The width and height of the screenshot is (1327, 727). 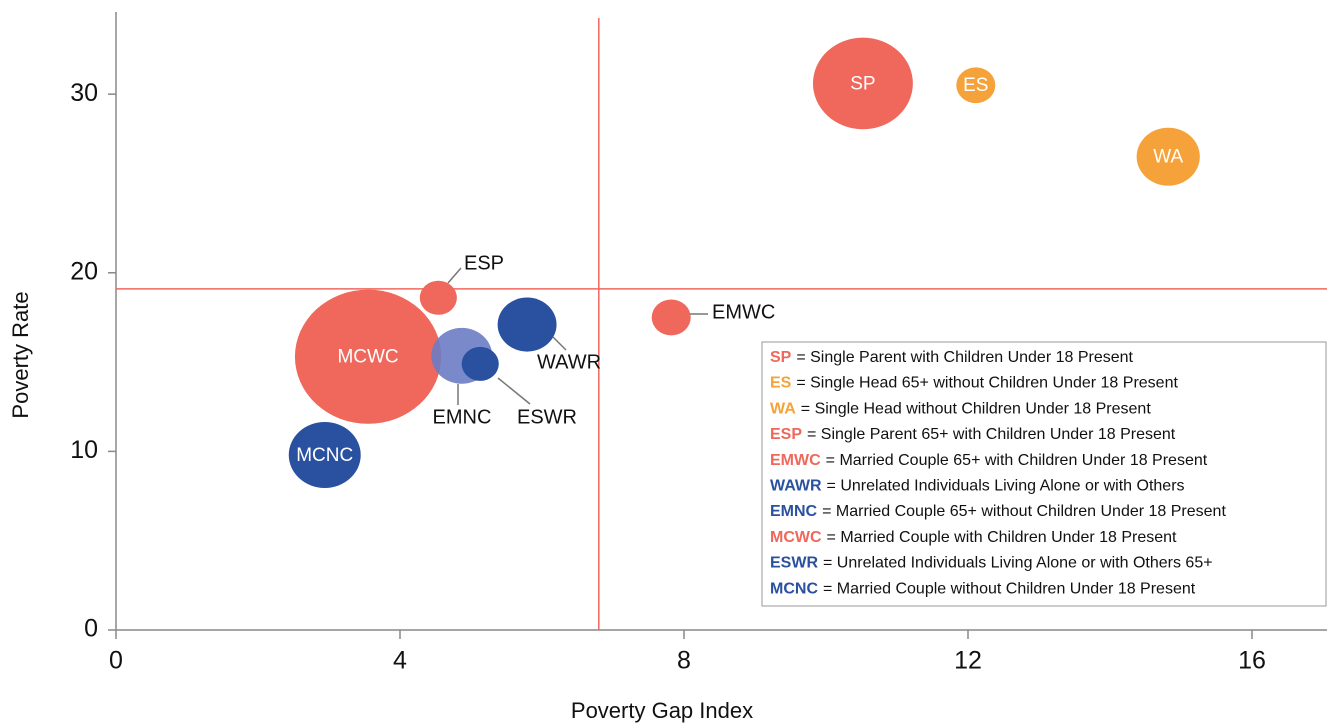 I want to click on bubble-label: SP, so click(x=862, y=83).